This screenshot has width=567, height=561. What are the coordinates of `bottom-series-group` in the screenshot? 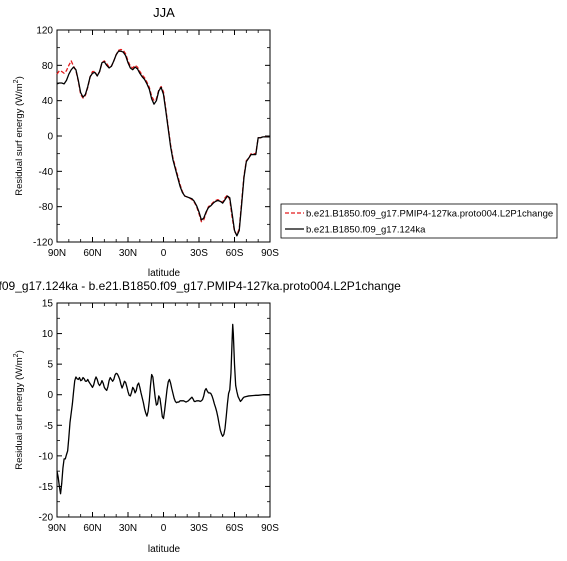 It's located at (163, 409).